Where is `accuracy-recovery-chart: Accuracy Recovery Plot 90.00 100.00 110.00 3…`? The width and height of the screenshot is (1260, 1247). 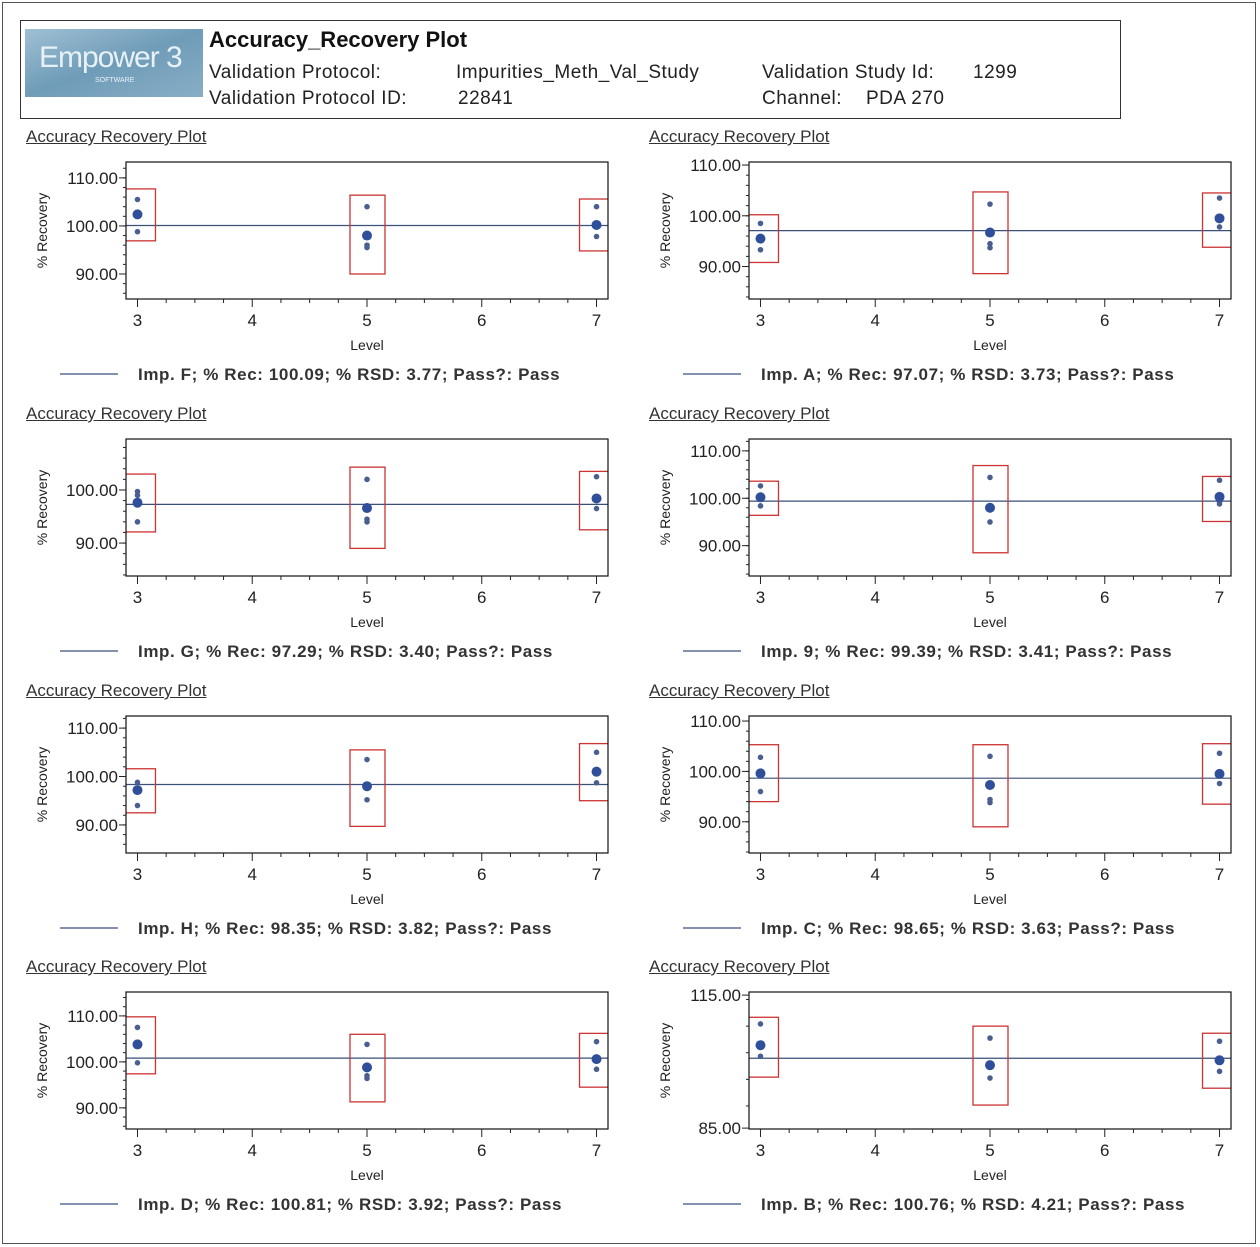
accuracy-recovery-chart: Accuracy Recovery Plot 90.00 100.00 110.00 3… is located at coordinates (950, 262).